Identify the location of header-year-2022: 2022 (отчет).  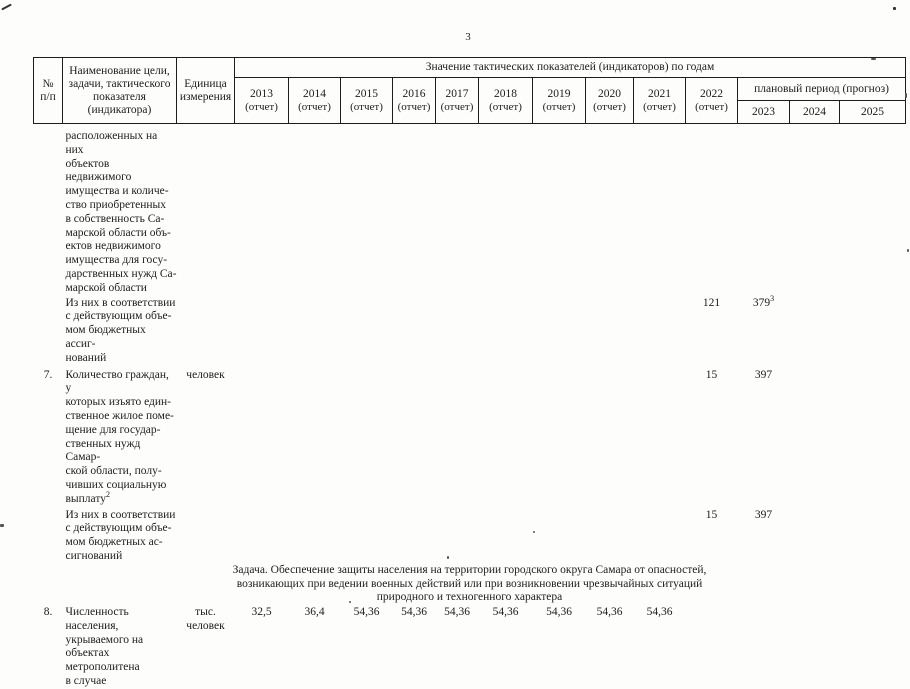
(711, 100).